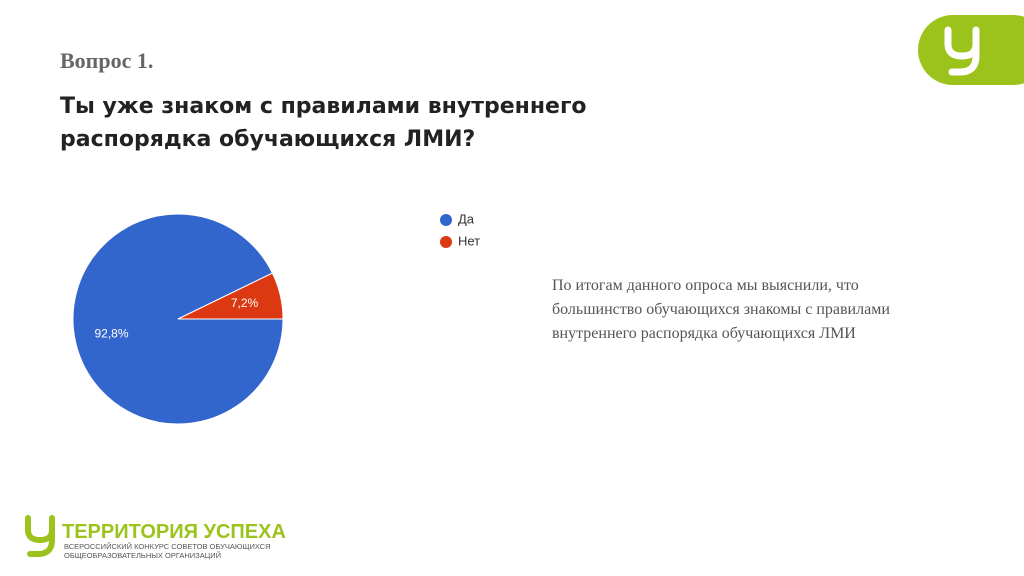 The height and width of the screenshot is (576, 1024). What do you see at coordinates (230, 296) in the screenshot?
I see `pie-slice` at bounding box center [230, 296].